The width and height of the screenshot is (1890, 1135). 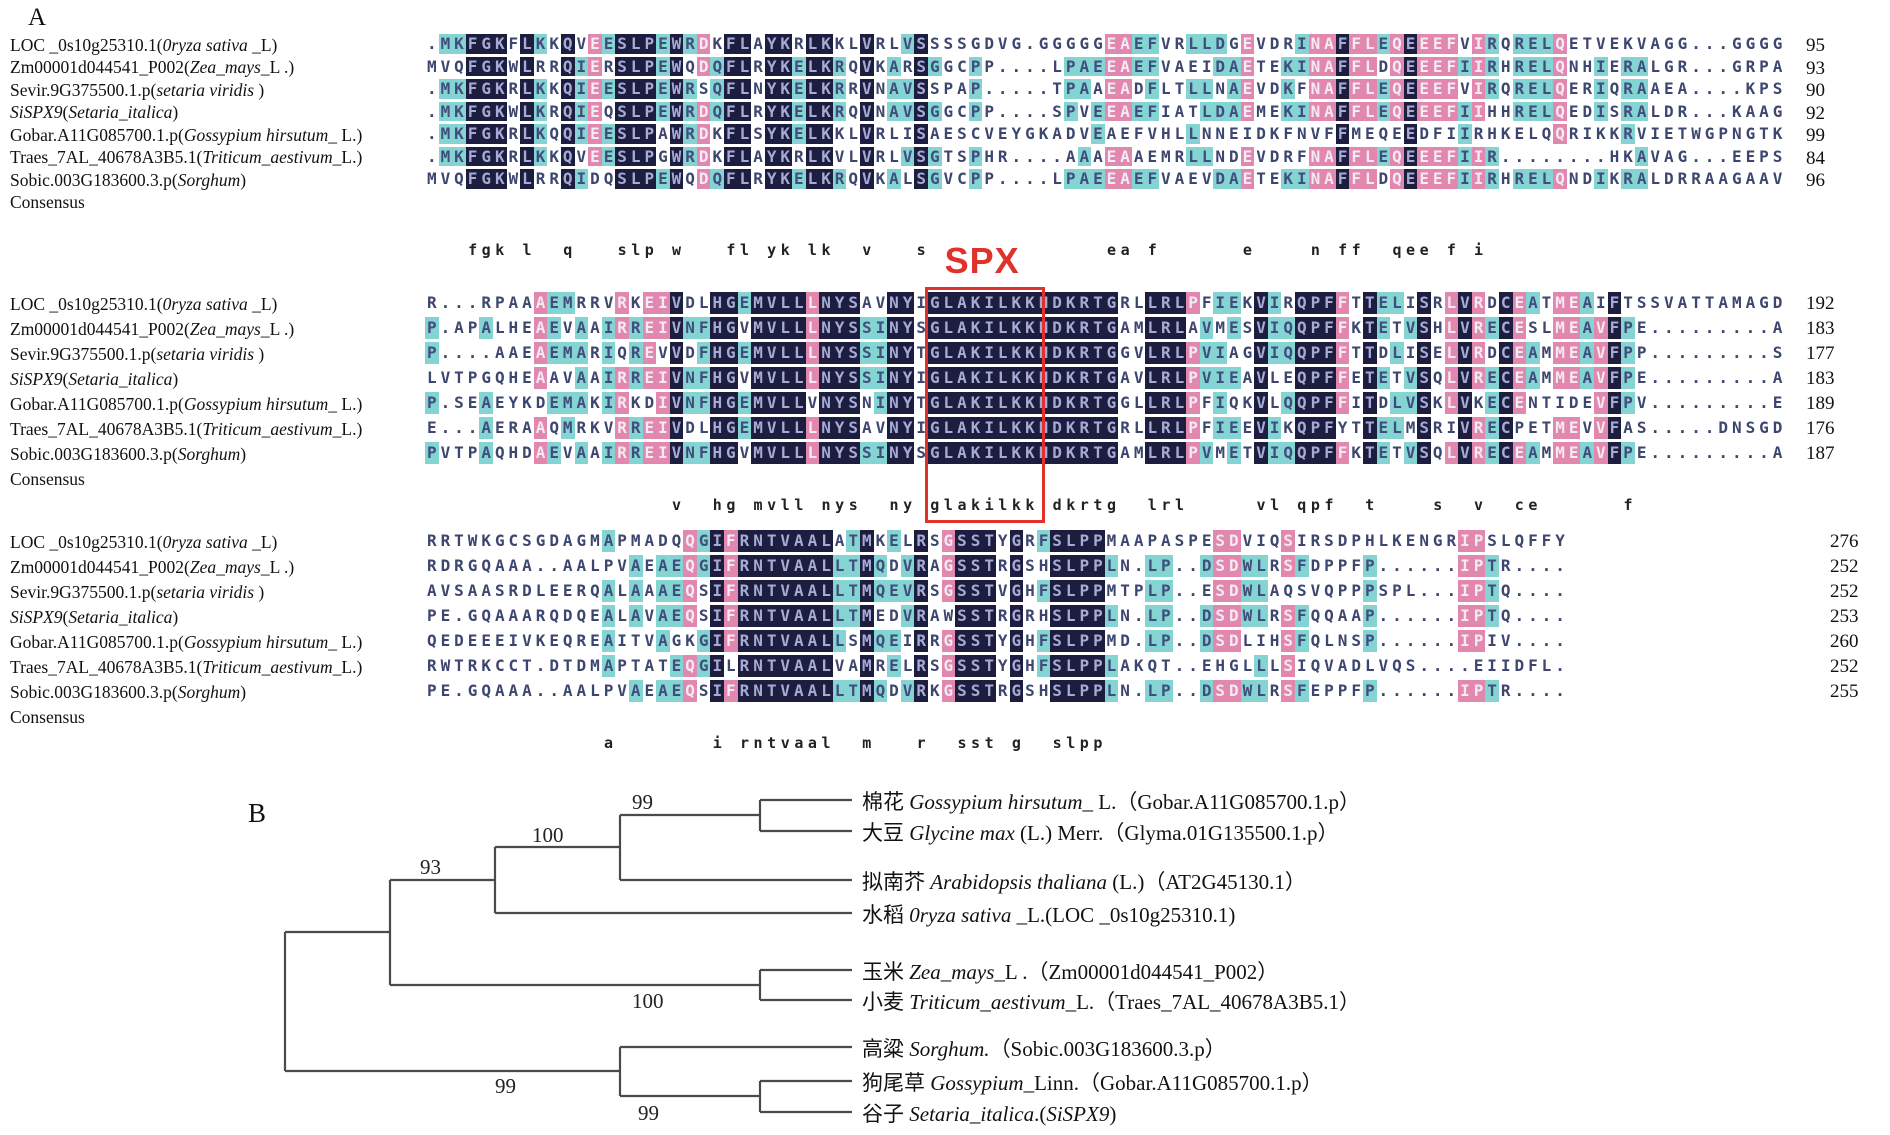 What do you see at coordinates (1820, 303) in the screenshot?
I see `residue-count: 192` at bounding box center [1820, 303].